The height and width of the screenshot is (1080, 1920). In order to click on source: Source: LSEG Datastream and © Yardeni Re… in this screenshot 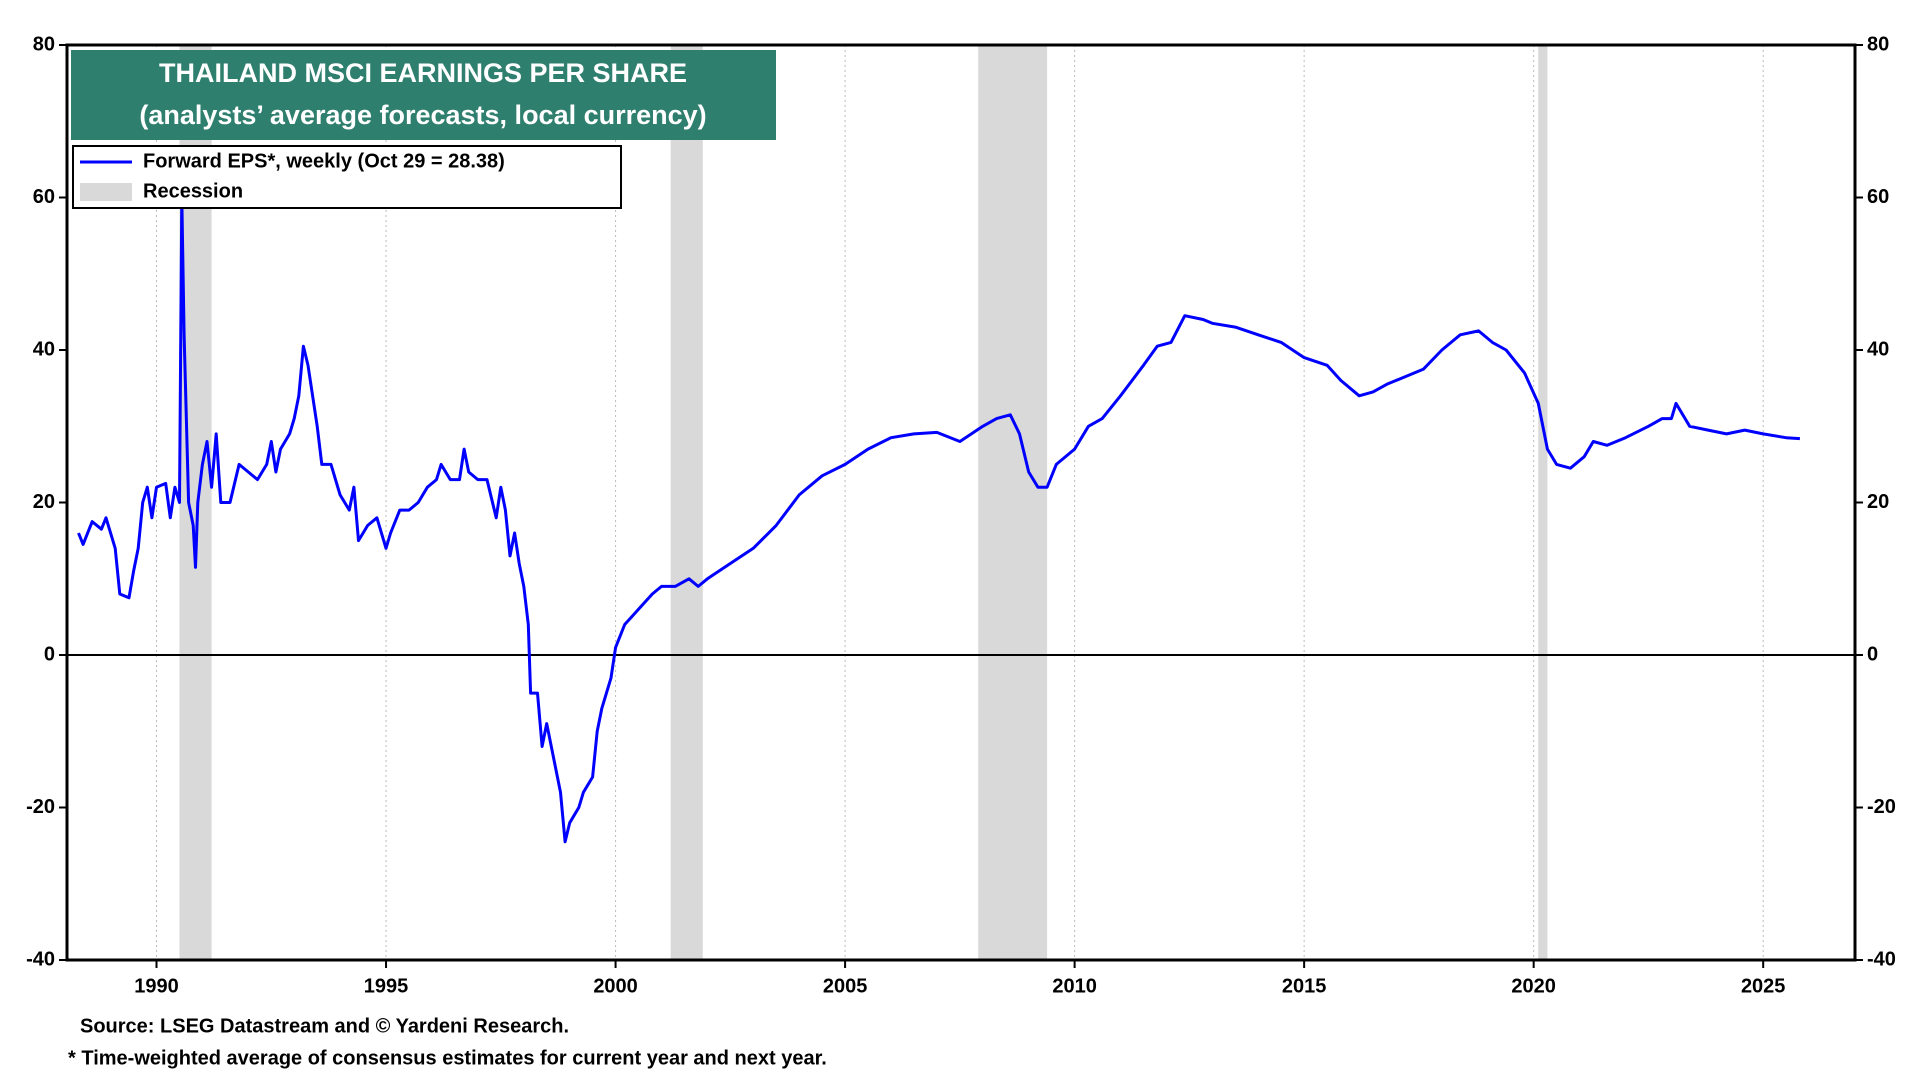, I will do `click(324, 1026)`.